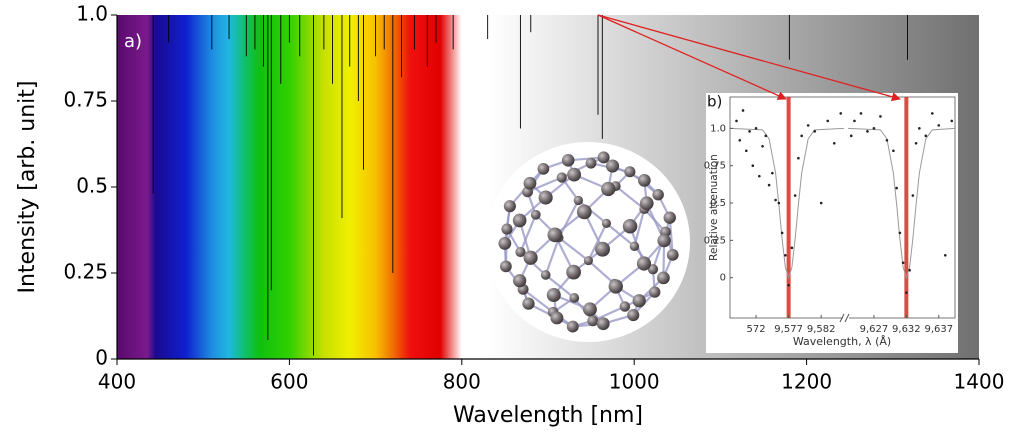 This screenshot has height=437, width=1015. Describe the element at coordinates (634, 382) in the screenshot. I see `x-tick-label: 1000` at that location.